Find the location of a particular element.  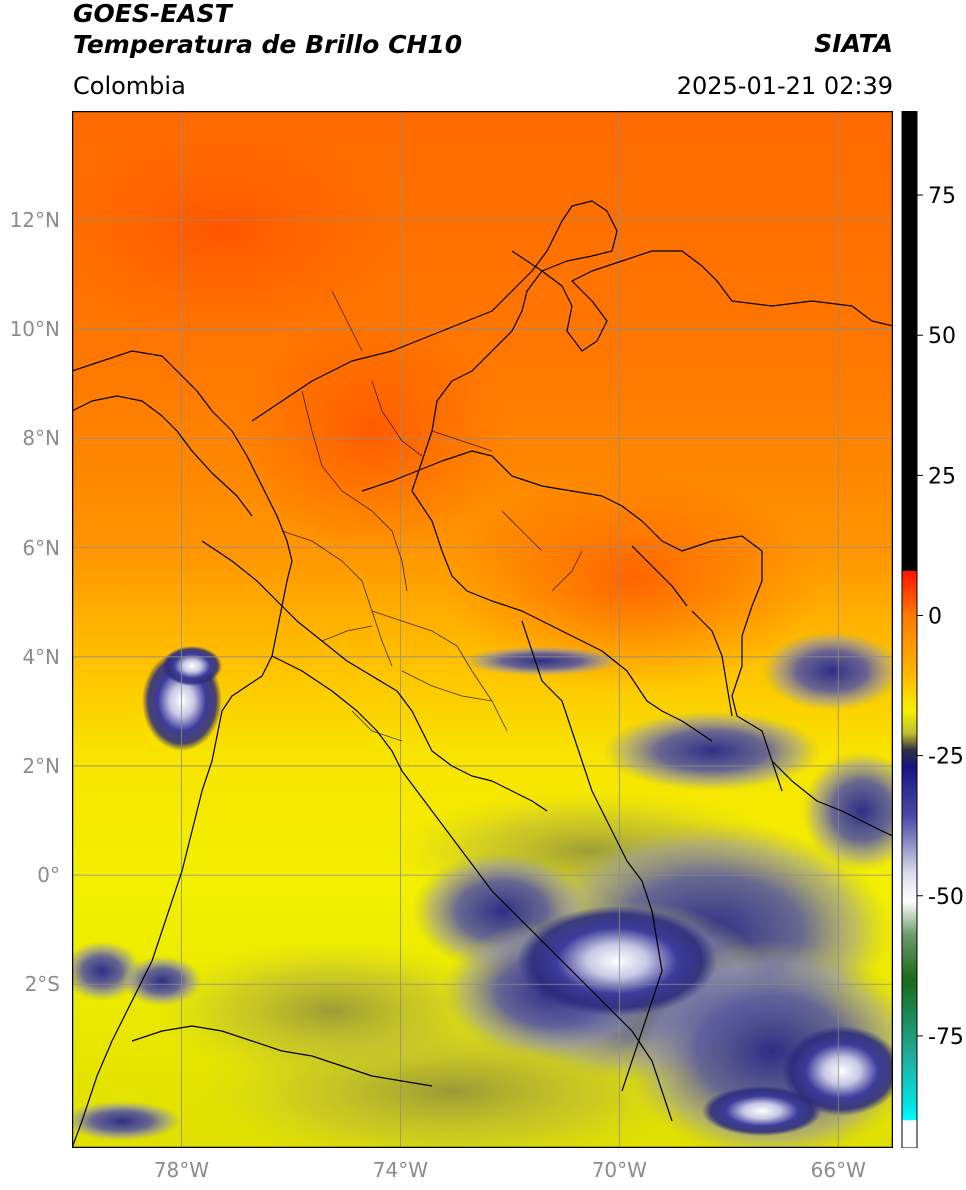

temperature-colorbar: 75 50 25 0 -25 -50 -75 is located at coordinates (932, 629).